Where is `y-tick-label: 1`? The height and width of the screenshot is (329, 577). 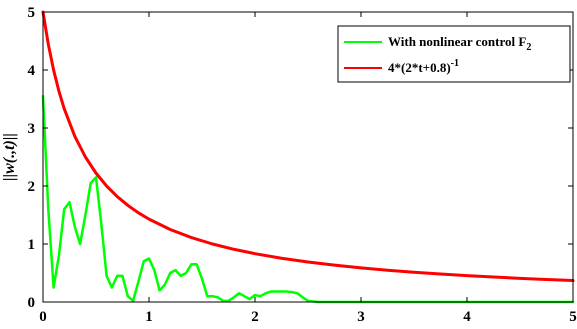 y-tick-label: 1 is located at coordinates (32, 245).